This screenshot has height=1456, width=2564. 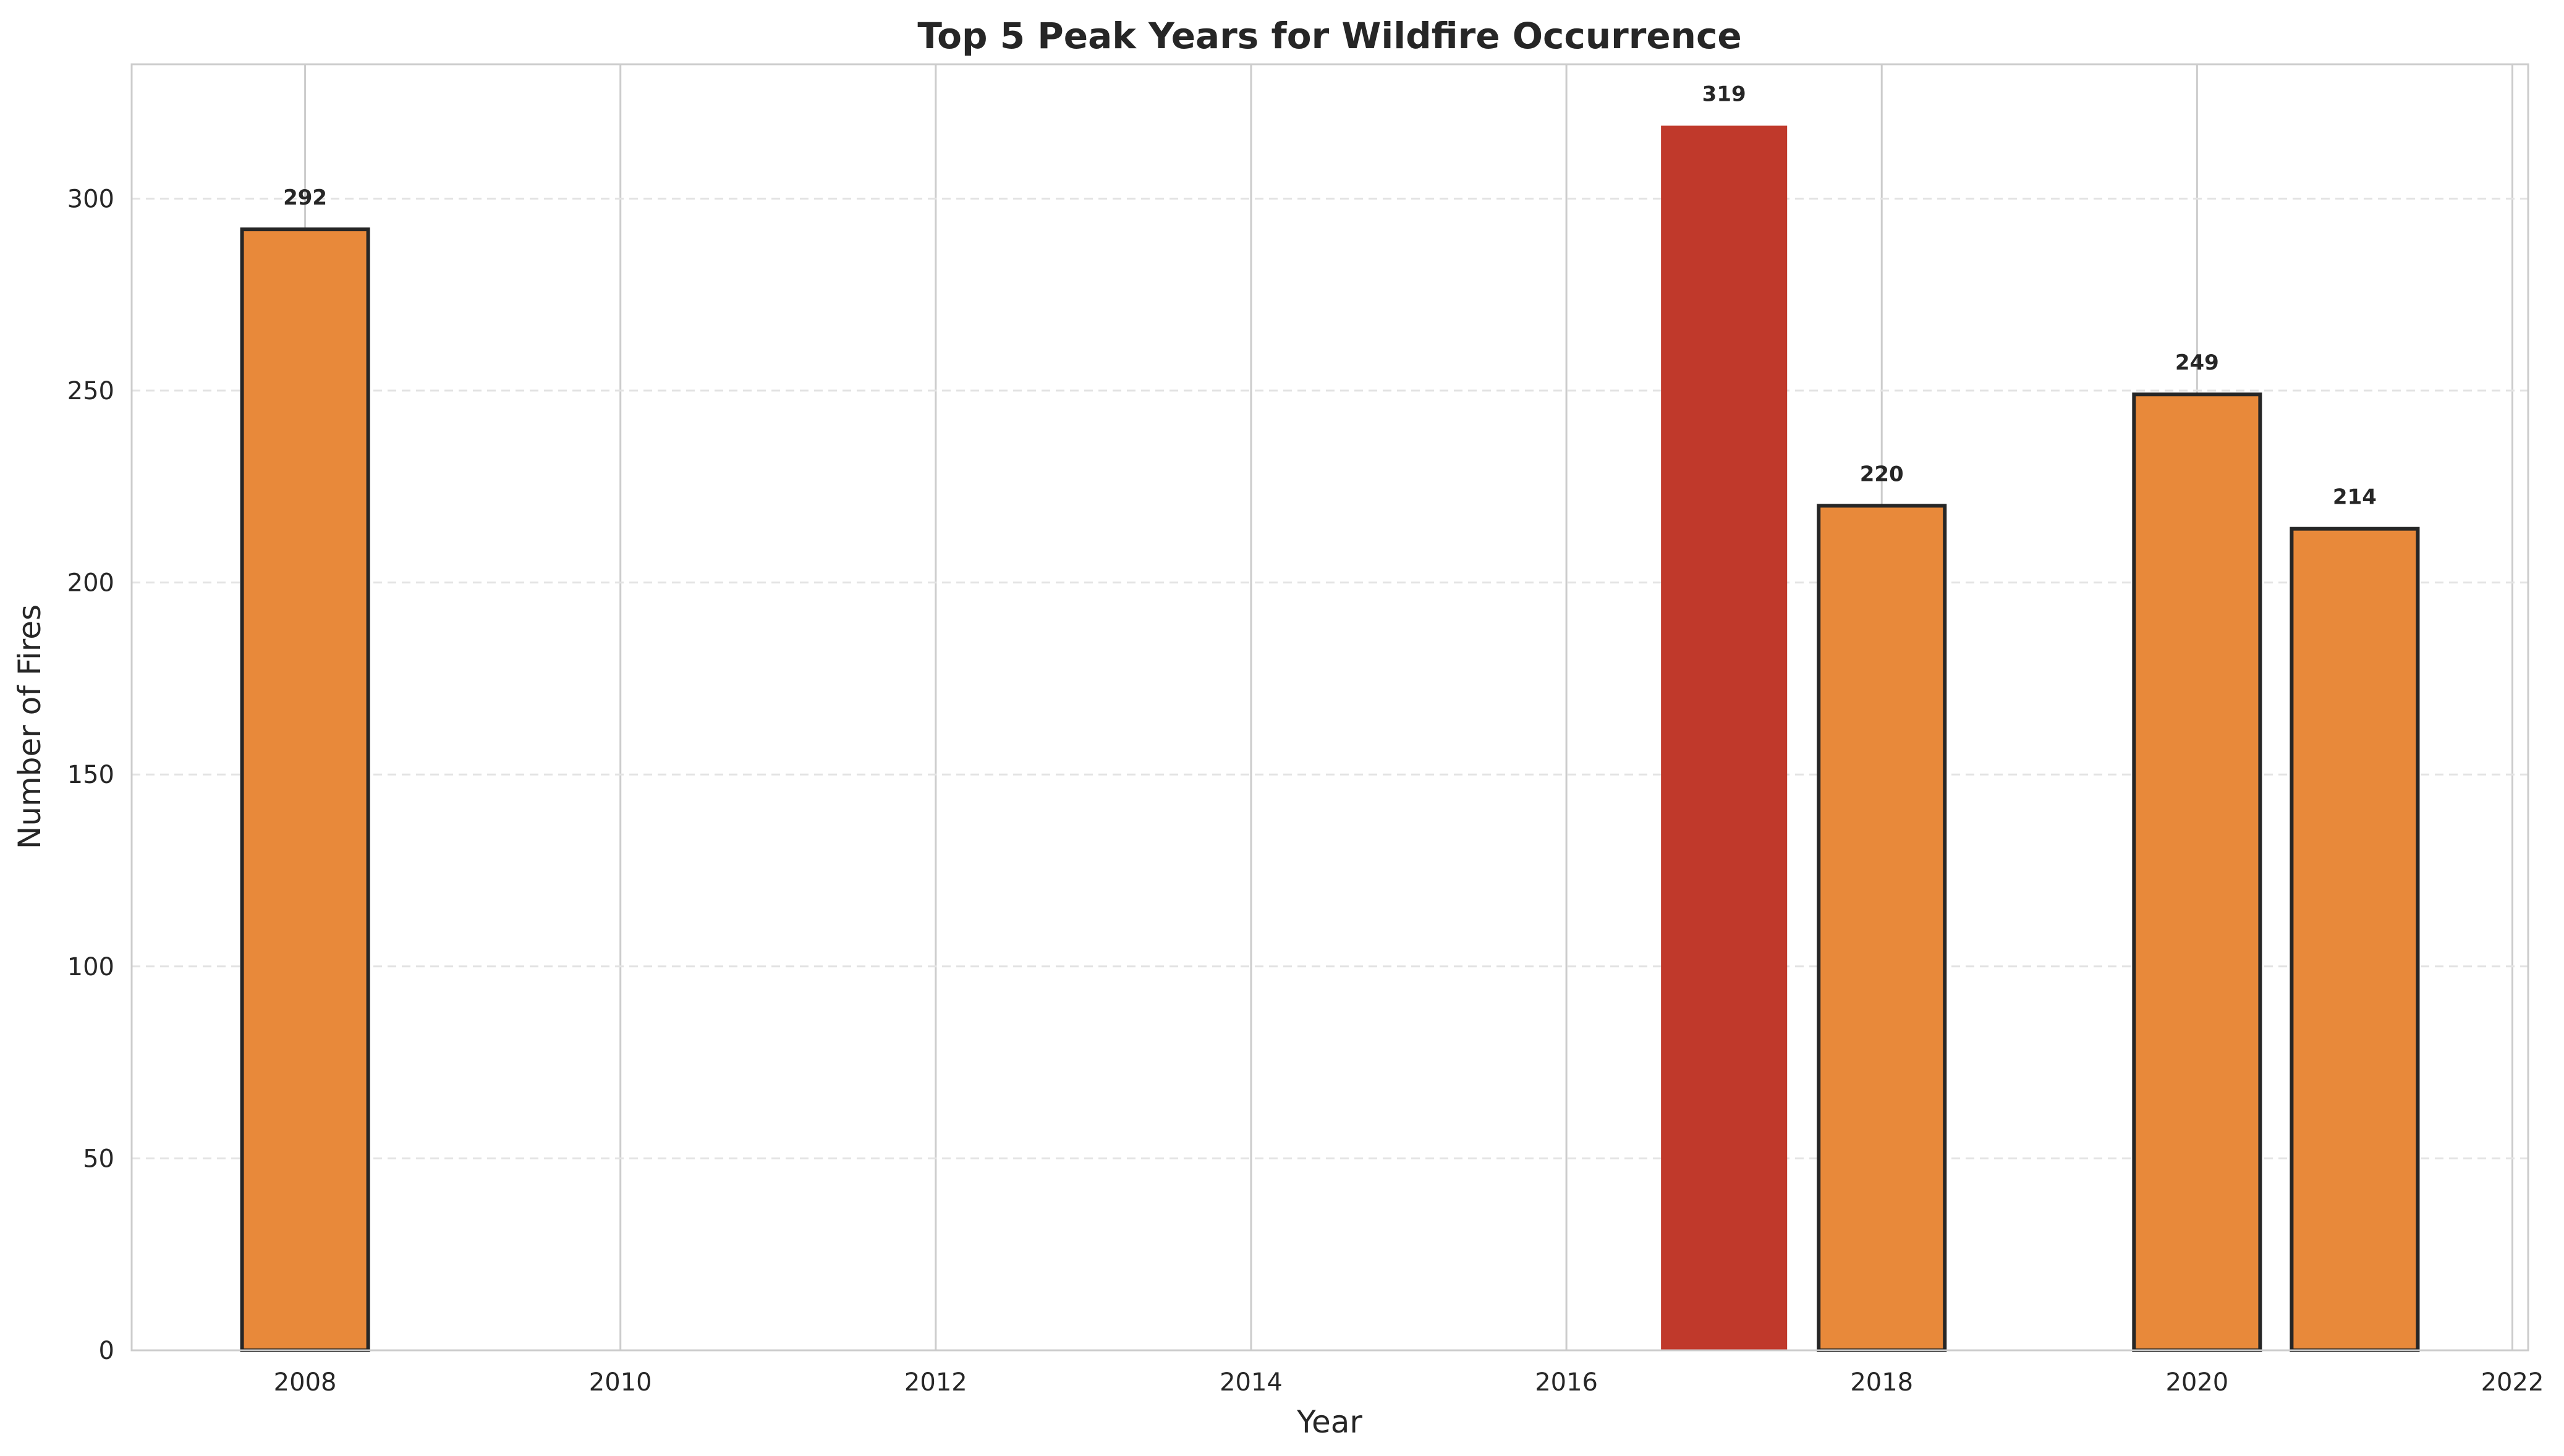 What do you see at coordinates (90, 199) in the screenshot?
I see `y-tick-label-300: 300` at bounding box center [90, 199].